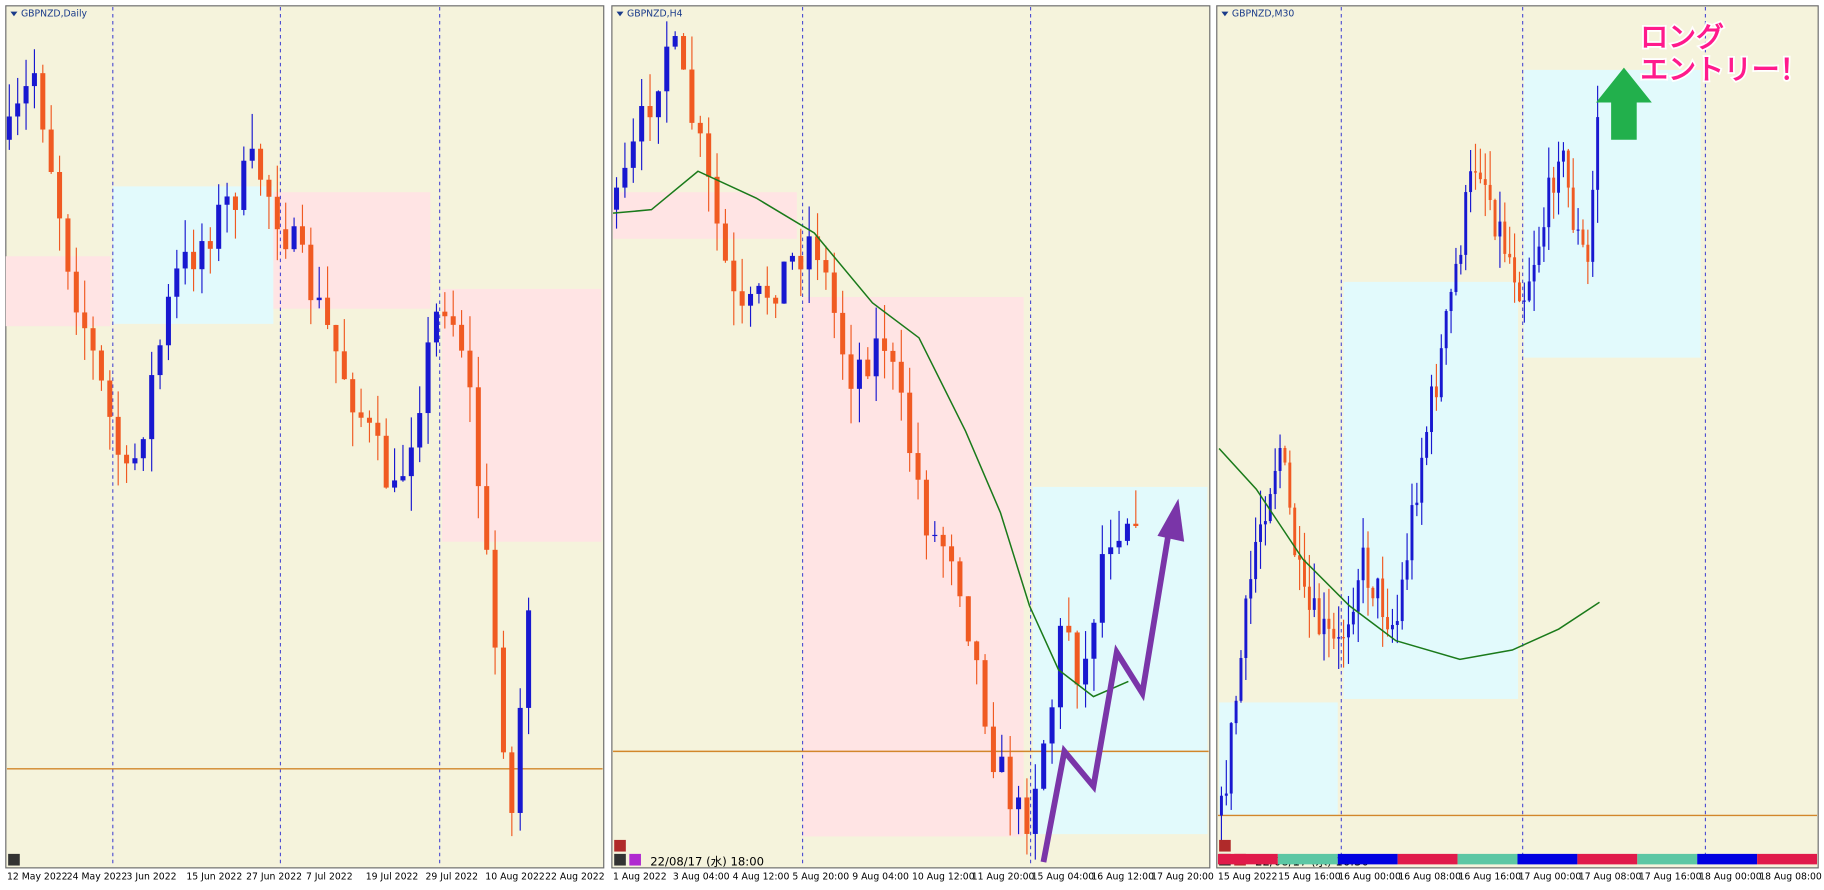 The image size is (1824, 890). What do you see at coordinates (880, 877) in the screenshot?
I see `x-axis-label: 9 Aug 04:00` at bounding box center [880, 877].